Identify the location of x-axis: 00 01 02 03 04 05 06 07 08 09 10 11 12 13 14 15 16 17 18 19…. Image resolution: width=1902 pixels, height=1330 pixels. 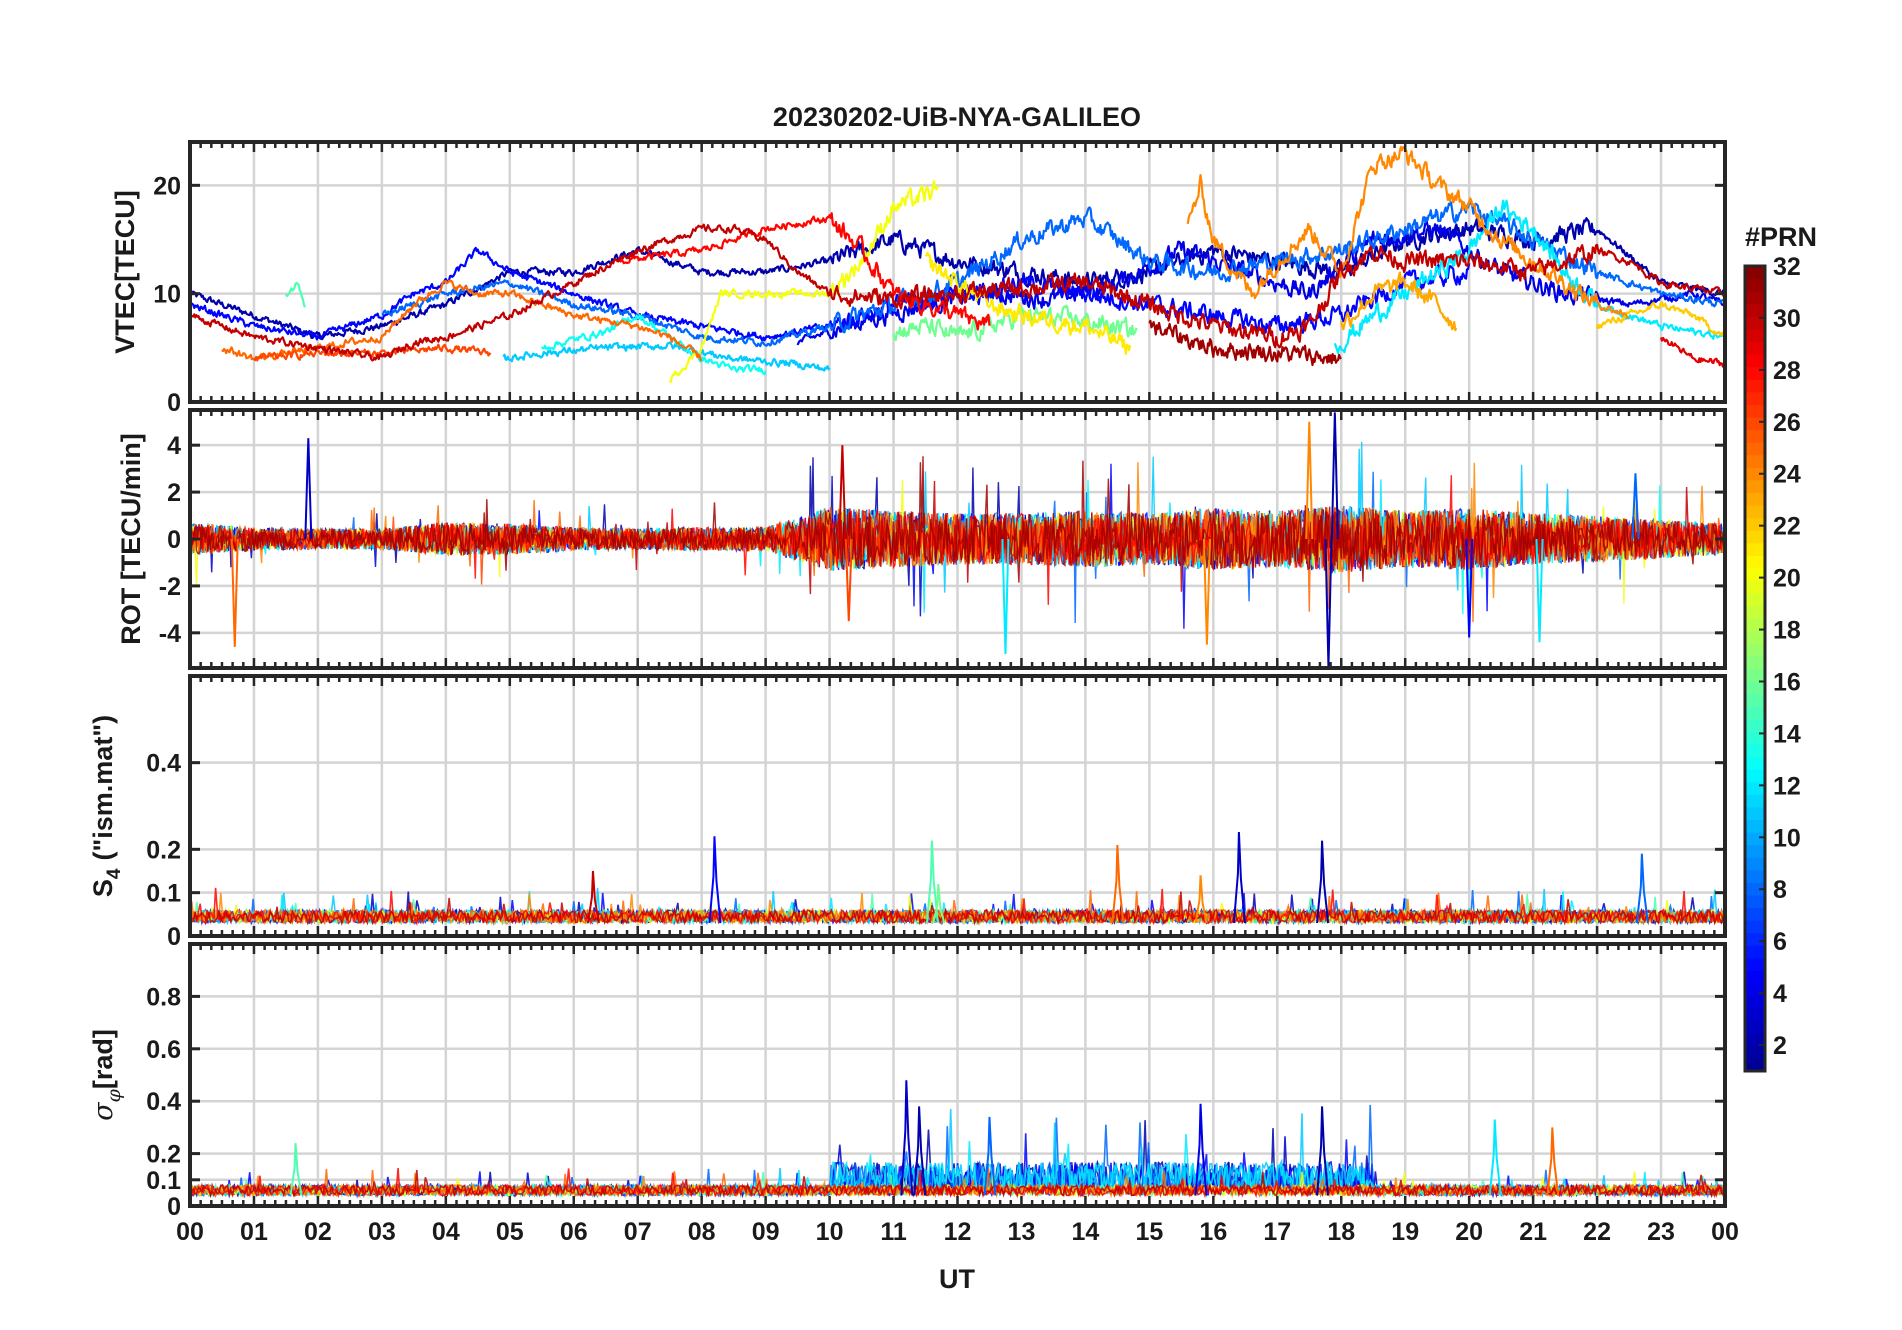
(957, 1232).